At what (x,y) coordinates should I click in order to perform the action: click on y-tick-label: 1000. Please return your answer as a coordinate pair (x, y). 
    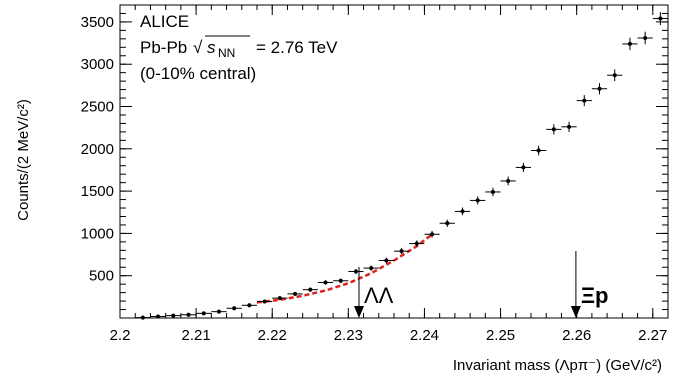
    Looking at the image, I should click on (97, 233).